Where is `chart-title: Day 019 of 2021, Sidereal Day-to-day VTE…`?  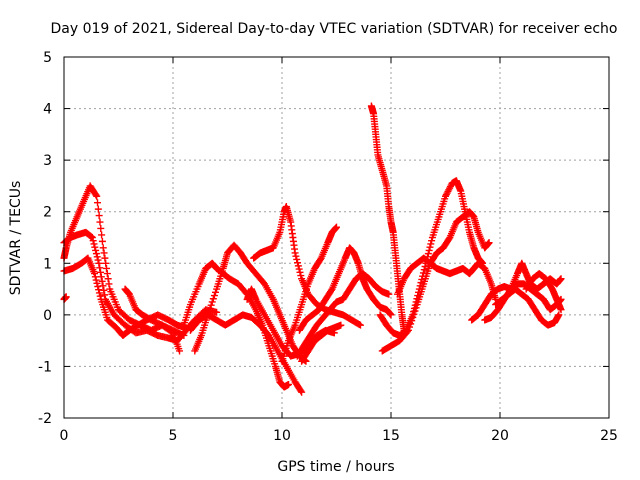
chart-title: Day 019 of 2021, Sidereal Day-to-day VTE… is located at coordinates (334, 29).